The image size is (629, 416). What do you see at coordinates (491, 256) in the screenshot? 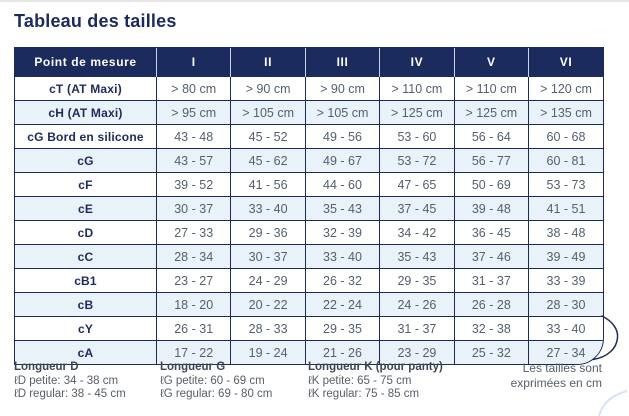
I see `cell-value: 37 - 46` at bounding box center [491, 256].